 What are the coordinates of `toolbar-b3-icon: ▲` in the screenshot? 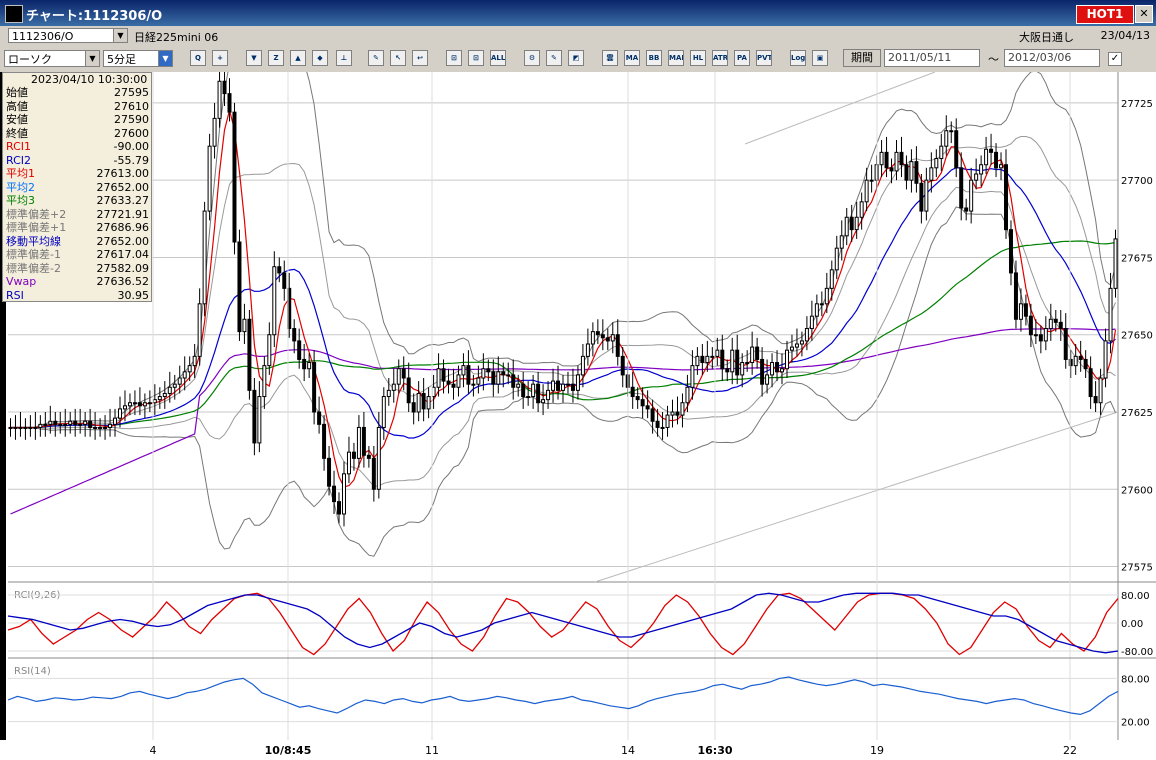 It's located at (298, 58).